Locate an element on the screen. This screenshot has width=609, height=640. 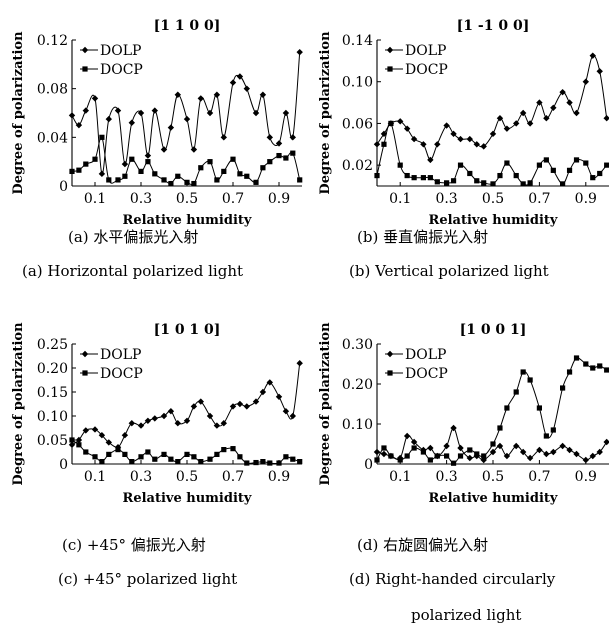
y-tick-label: 0.05 is located at coordinates (52, 441).